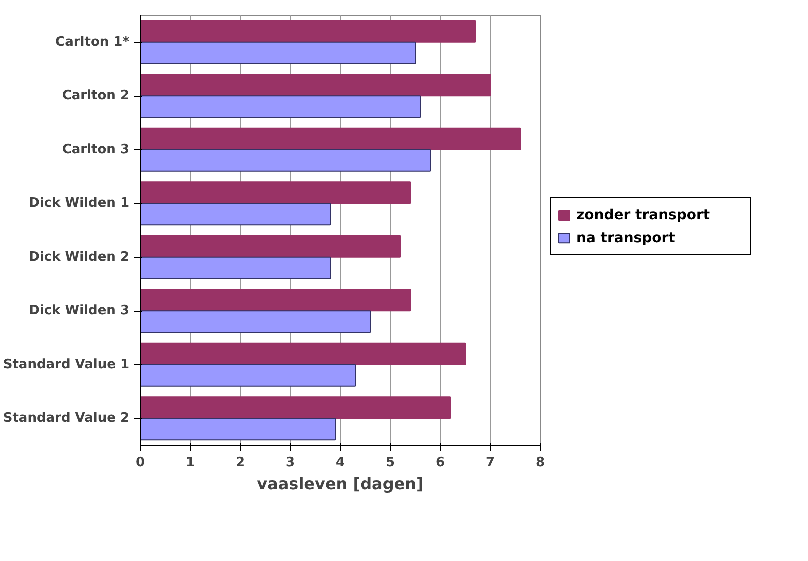  What do you see at coordinates (66, 418) in the screenshot?
I see `y-tick-label: Standard Value 2` at bounding box center [66, 418].